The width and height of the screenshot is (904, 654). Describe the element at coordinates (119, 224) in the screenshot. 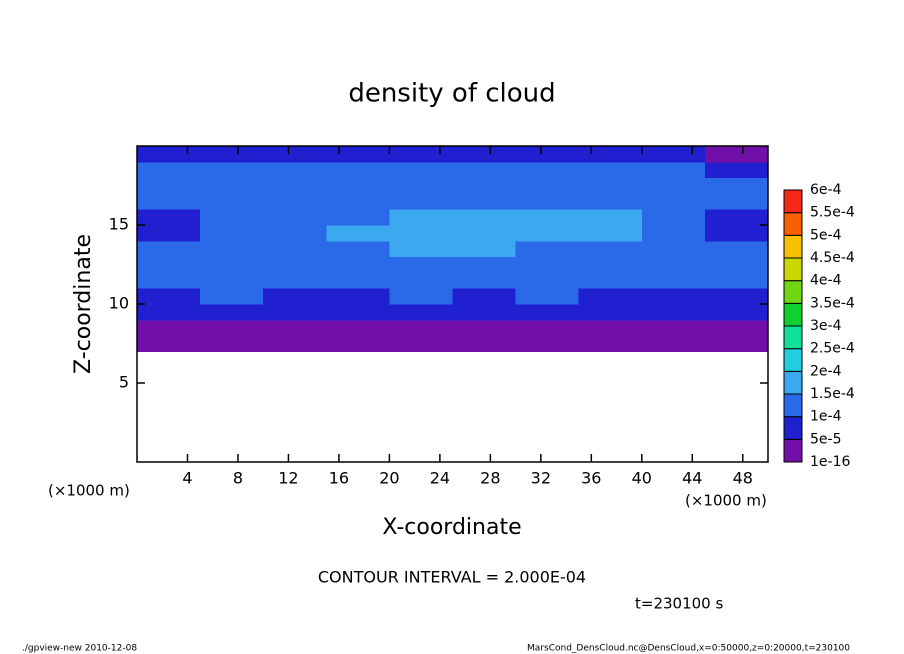

I see `y-tick-label: 15` at that location.